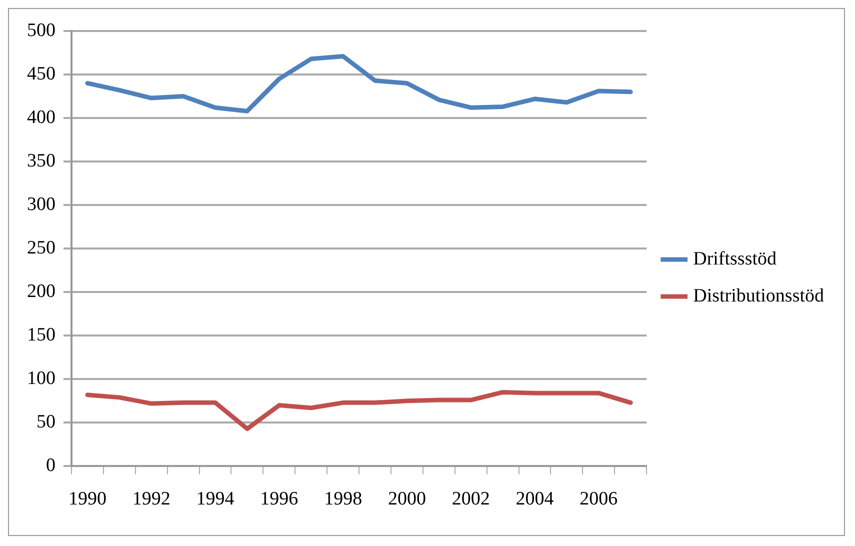 Image resolution: width=855 pixels, height=546 pixels. I want to click on x-tick-label: 1998, so click(343, 499).